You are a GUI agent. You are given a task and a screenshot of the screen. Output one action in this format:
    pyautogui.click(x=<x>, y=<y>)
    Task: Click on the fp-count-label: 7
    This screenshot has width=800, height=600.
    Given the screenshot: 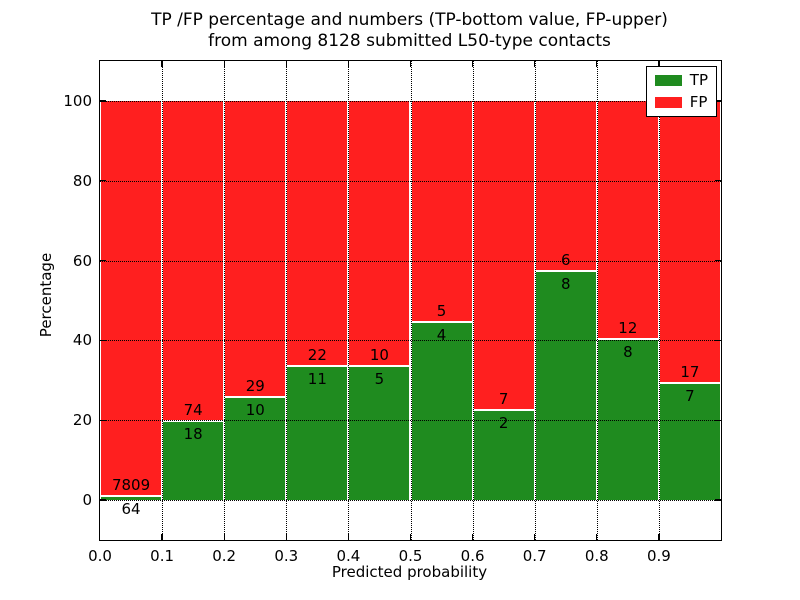 What is the action you would take?
    pyautogui.click(x=503, y=399)
    